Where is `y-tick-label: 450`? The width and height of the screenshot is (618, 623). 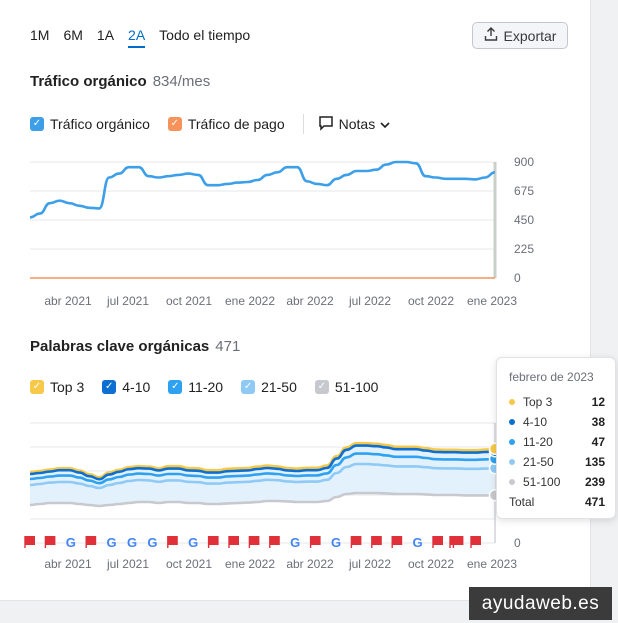
y-tick-label: 450 is located at coordinates (524, 220).